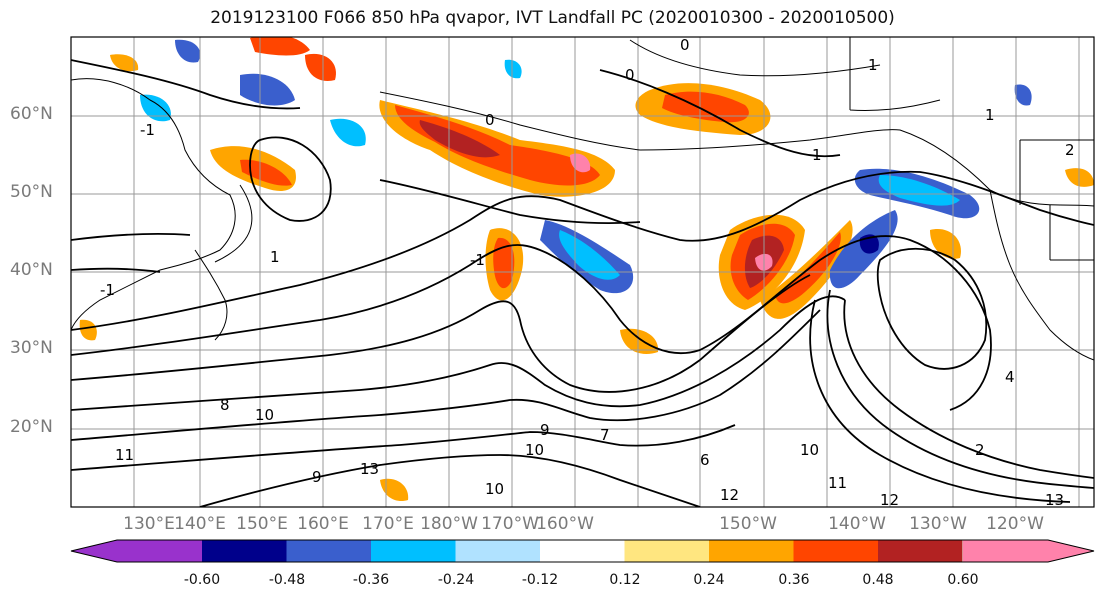  What do you see at coordinates (287, 580) in the screenshot?
I see `colorbar-label: -0.48` at bounding box center [287, 580].